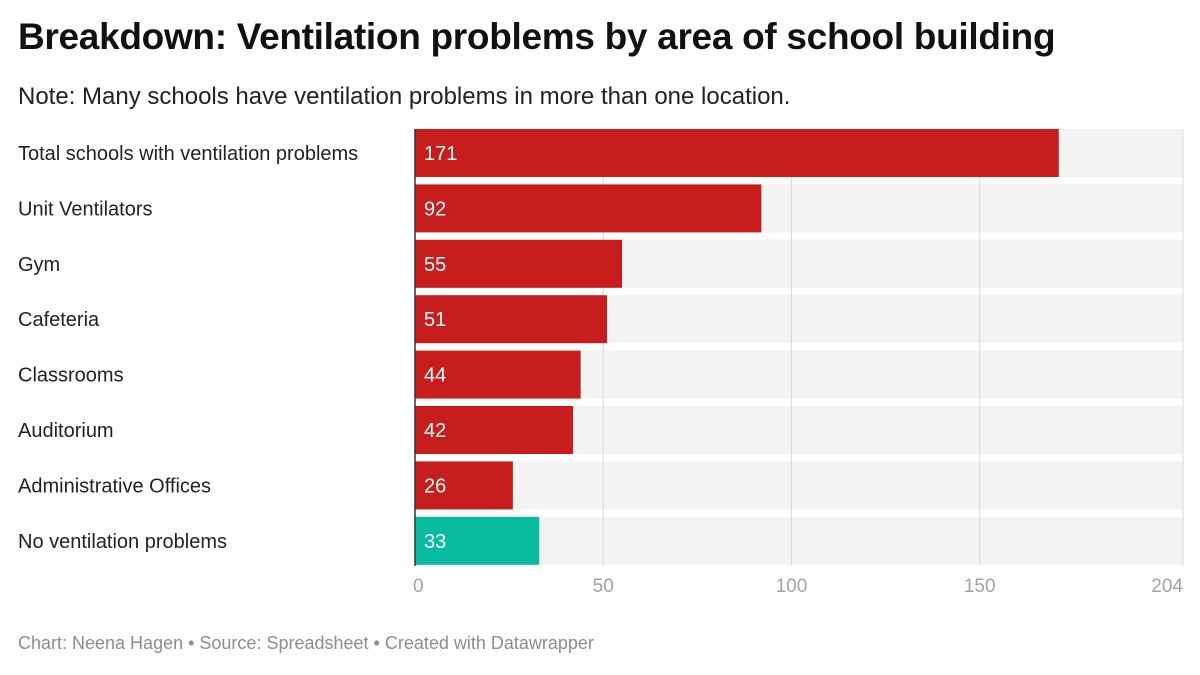  I want to click on value-label: 171, so click(440, 154).